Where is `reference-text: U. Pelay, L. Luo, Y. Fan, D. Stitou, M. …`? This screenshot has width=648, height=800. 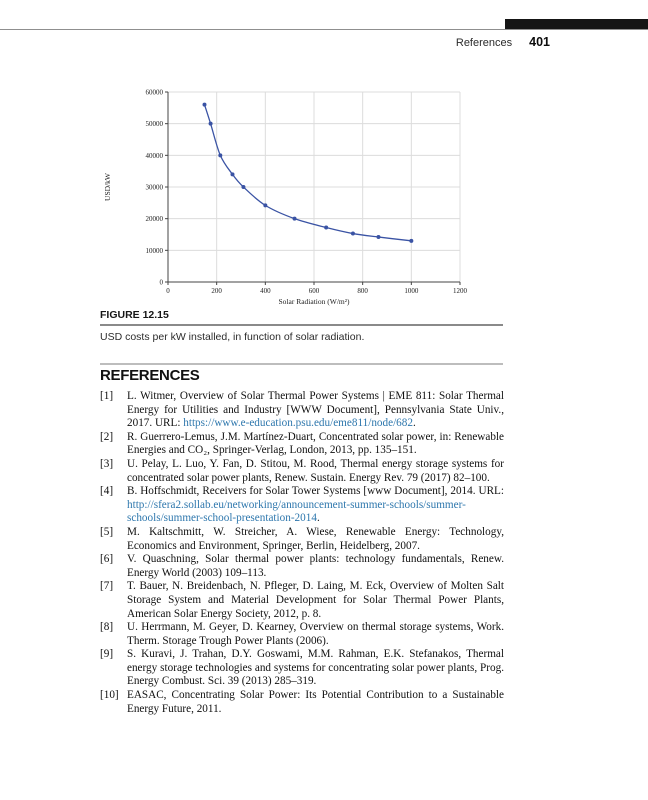
reference-text: U. Pelay, L. Luo, Y. Fan, D. Stitou, M. … is located at coordinates (315, 471).